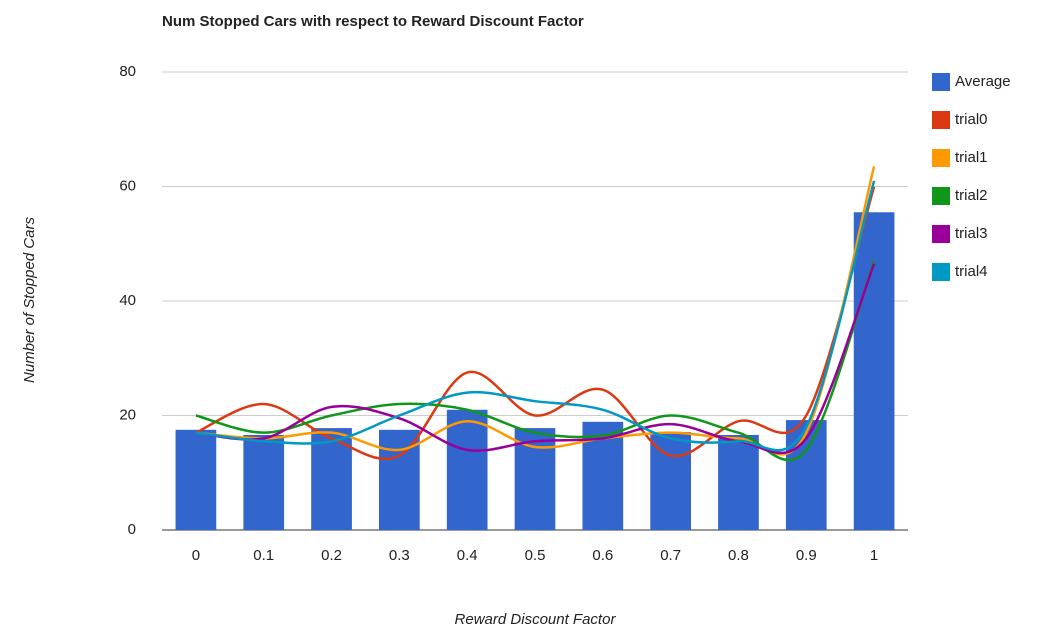 Image resolution: width=1057 pixels, height=633 pixels. I want to click on y-tick-label: 0, so click(132, 529).